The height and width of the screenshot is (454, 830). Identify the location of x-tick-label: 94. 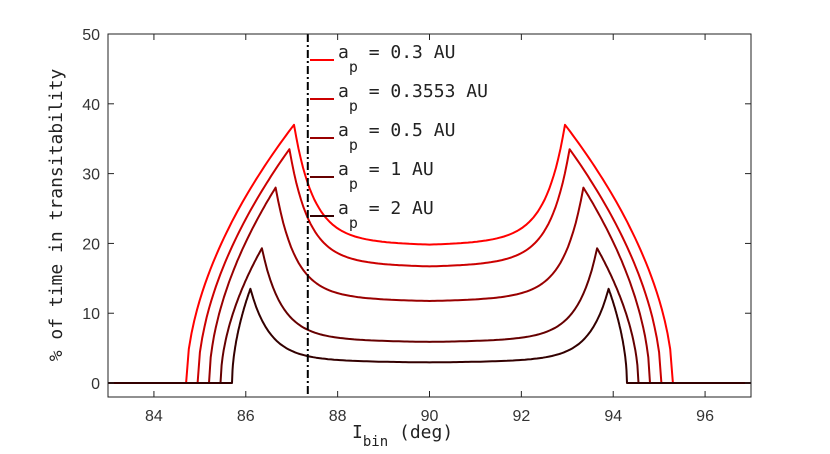
(613, 416).